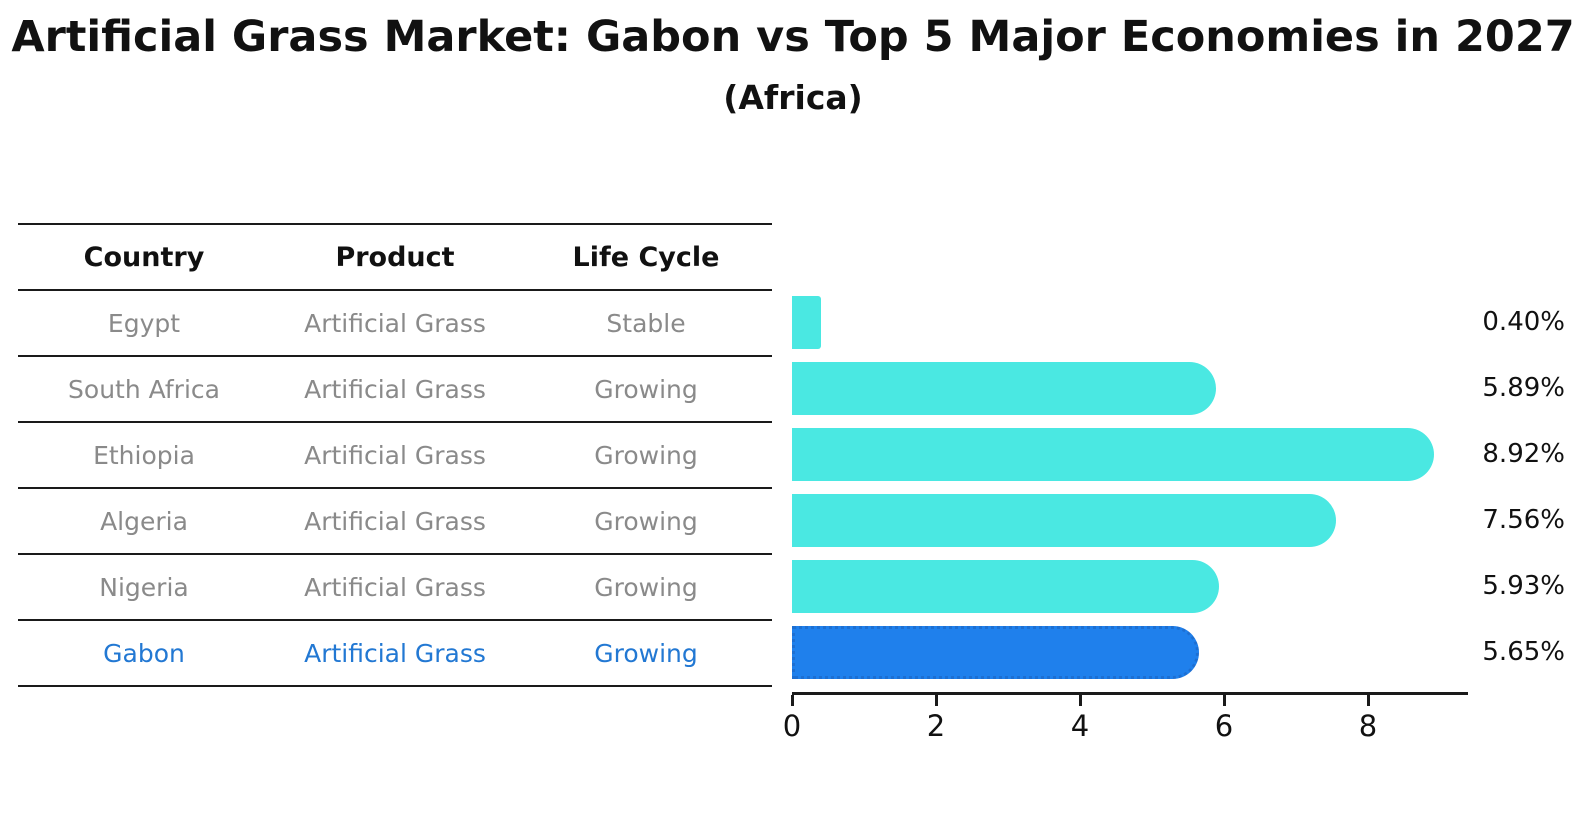 Image resolution: width=1586 pixels, height=823 pixels. I want to click on cell-life-cycle: Stable, so click(646, 323).